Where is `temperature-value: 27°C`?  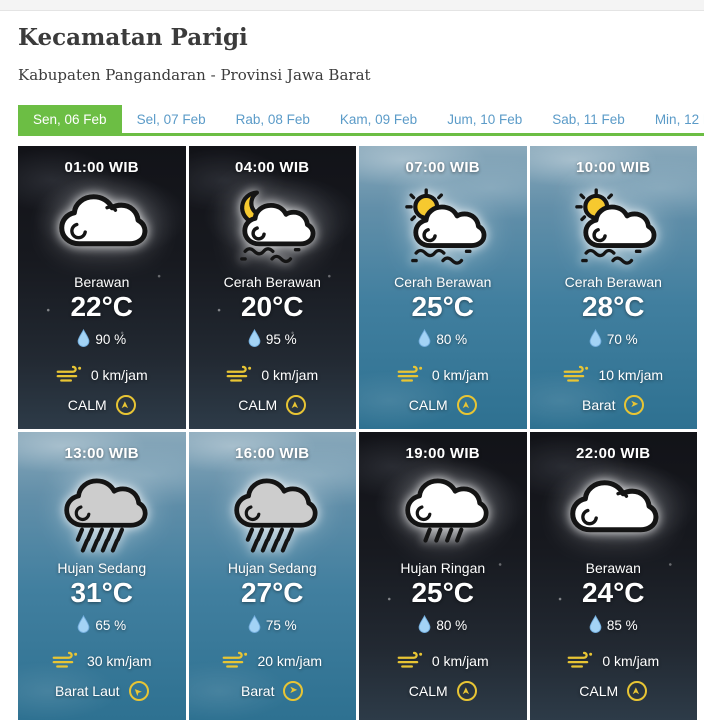
temperature-value: 27°C is located at coordinates (272, 592).